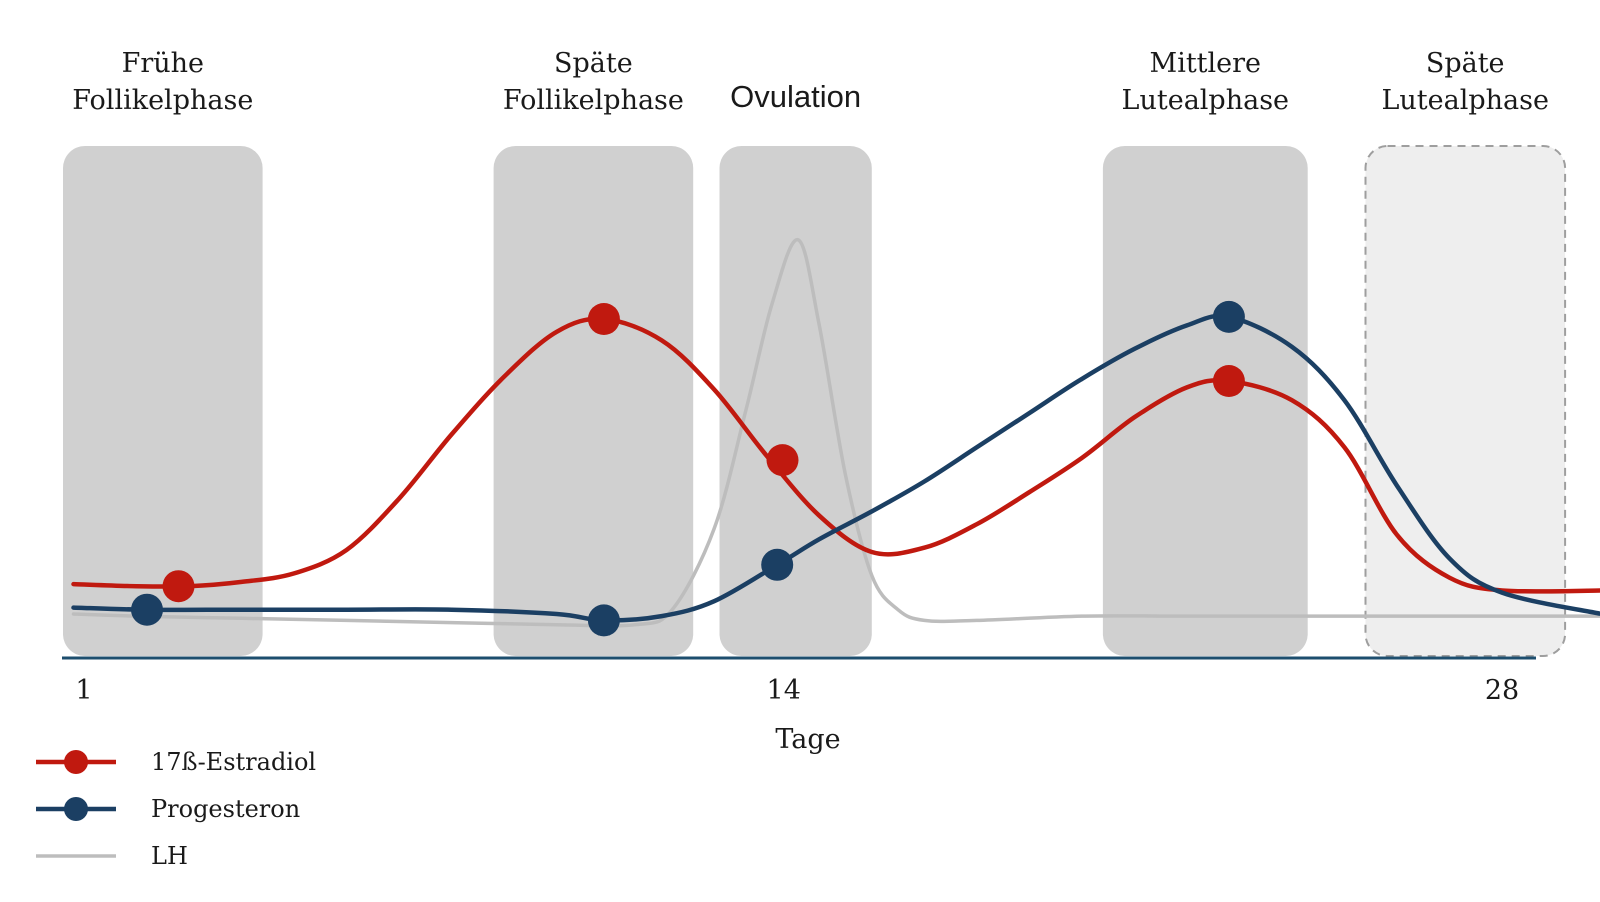  I want to click on legend-label-lh: LH, so click(169, 856).